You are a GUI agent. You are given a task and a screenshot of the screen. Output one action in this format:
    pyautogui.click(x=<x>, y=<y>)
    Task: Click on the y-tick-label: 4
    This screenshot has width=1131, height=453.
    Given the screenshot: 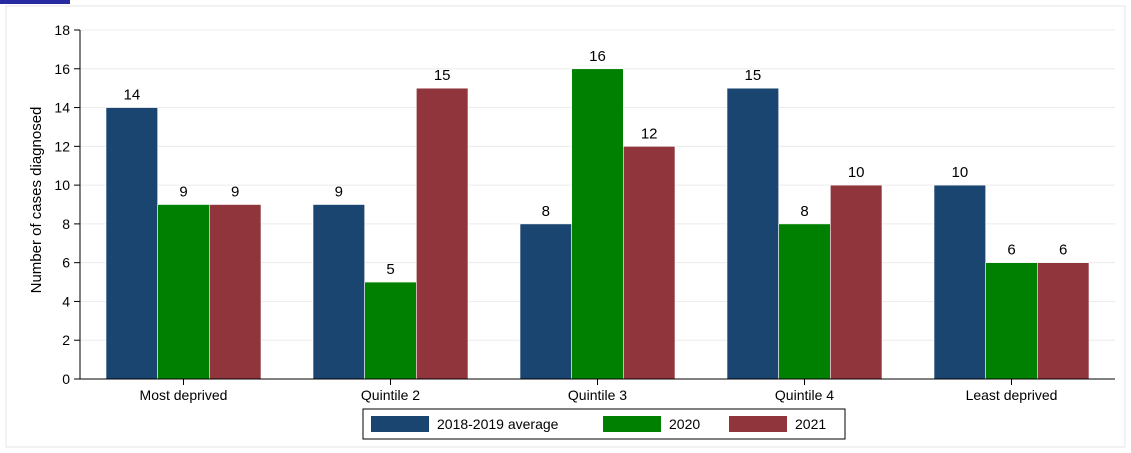 What is the action you would take?
    pyautogui.click(x=66, y=301)
    